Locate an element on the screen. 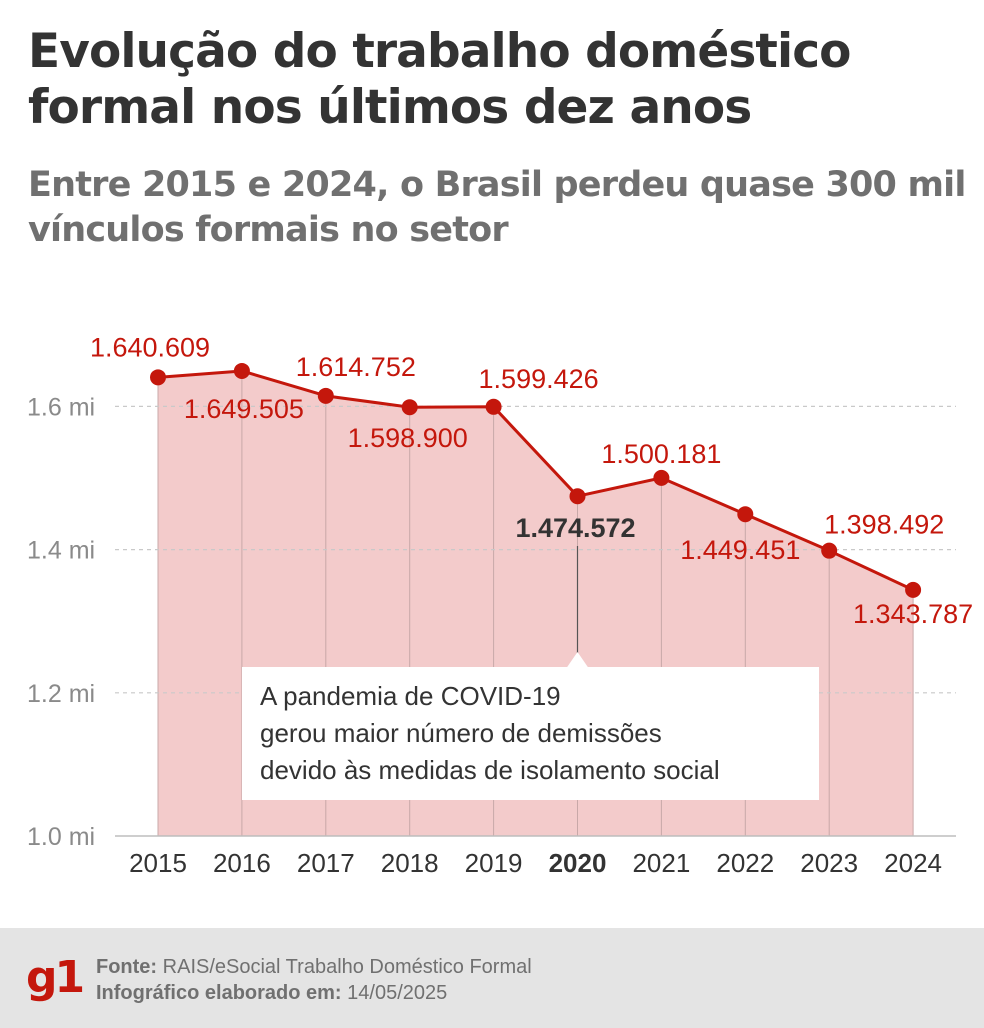 This screenshot has width=984, height=1028. x-tick-label-2018: 2018 is located at coordinates (410, 863).